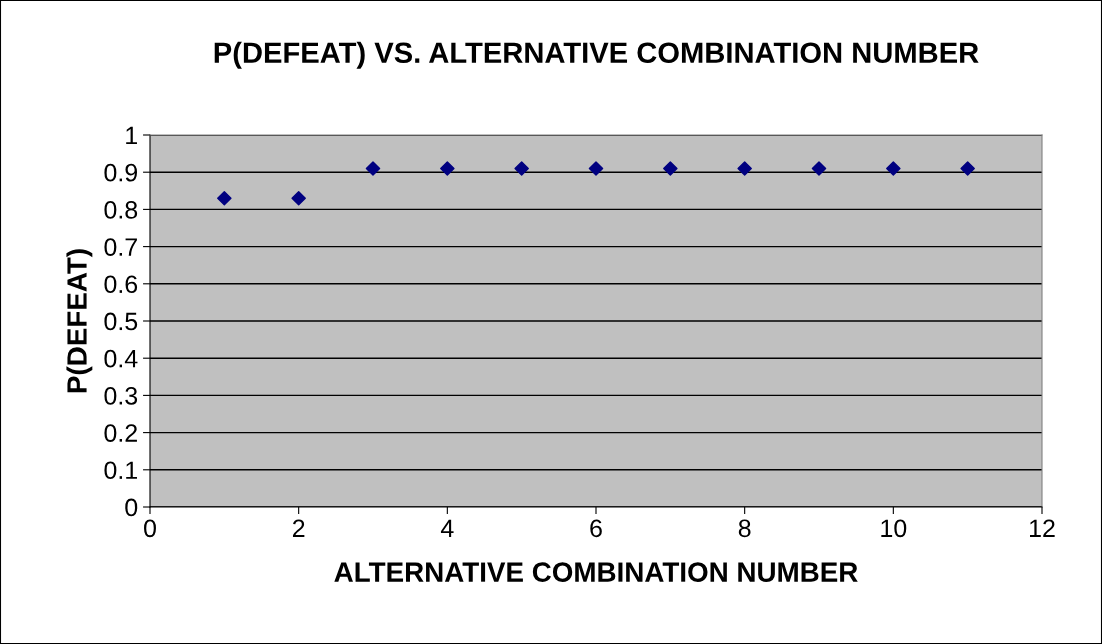  Describe the element at coordinates (120, 247) in the screenshot. I see `y-tick-label: 0.7` at that location.